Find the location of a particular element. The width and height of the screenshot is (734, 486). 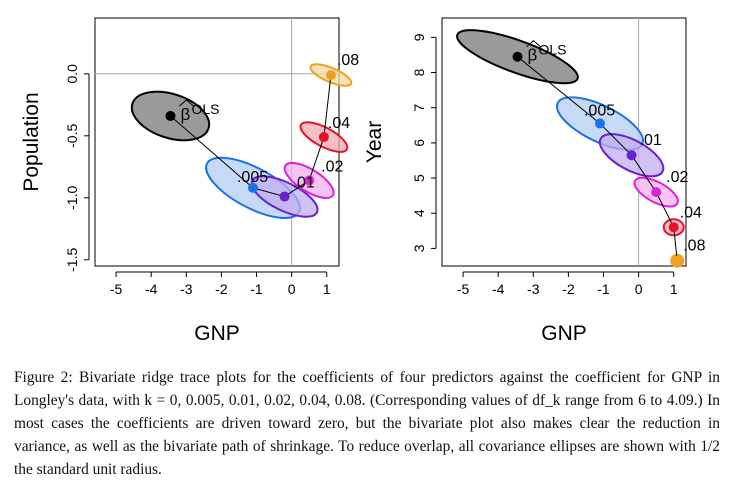

x-axis-label-left: GNP is located at coordinates (217, 333).